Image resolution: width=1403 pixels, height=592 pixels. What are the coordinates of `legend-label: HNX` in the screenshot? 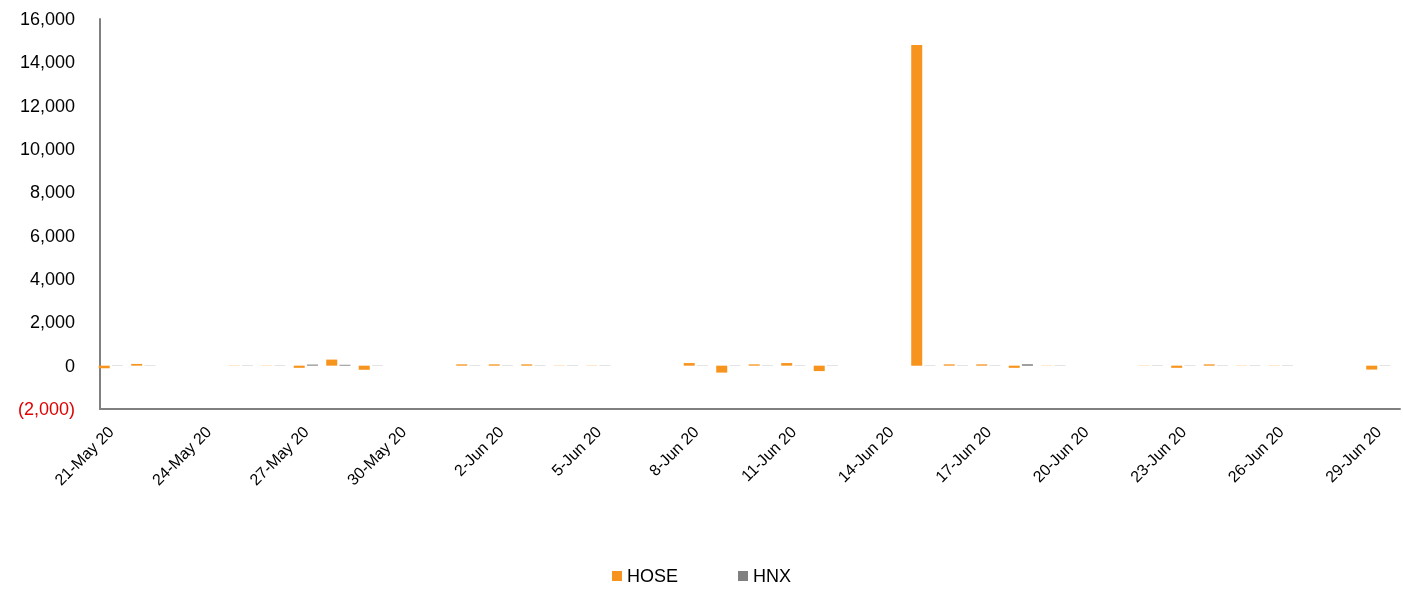 It's located at (772, 576).